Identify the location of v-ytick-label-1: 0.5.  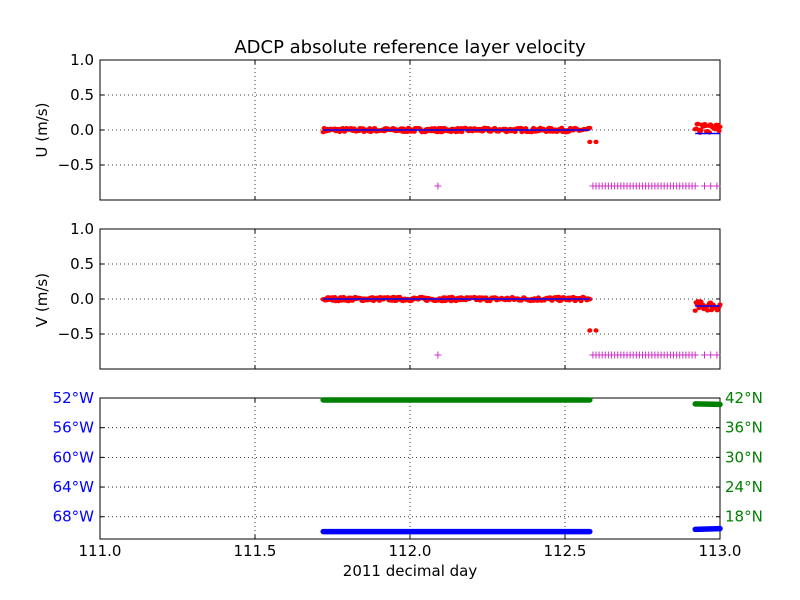
(82, 264).